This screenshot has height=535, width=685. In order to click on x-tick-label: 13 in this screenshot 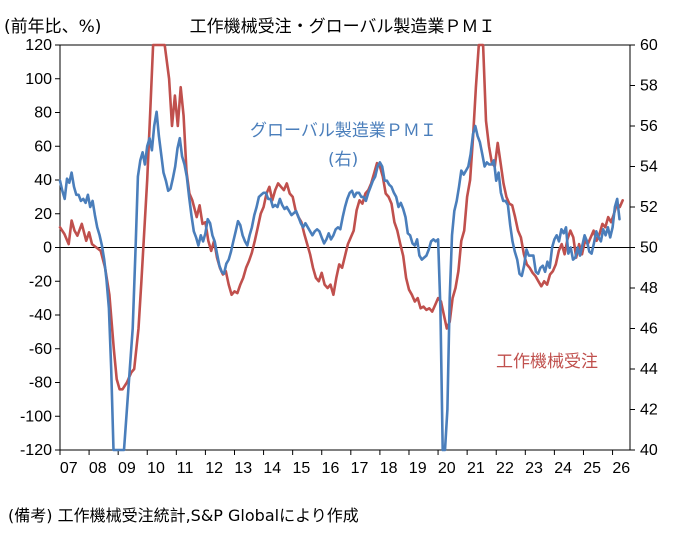, I will do `click(243, 468)`.